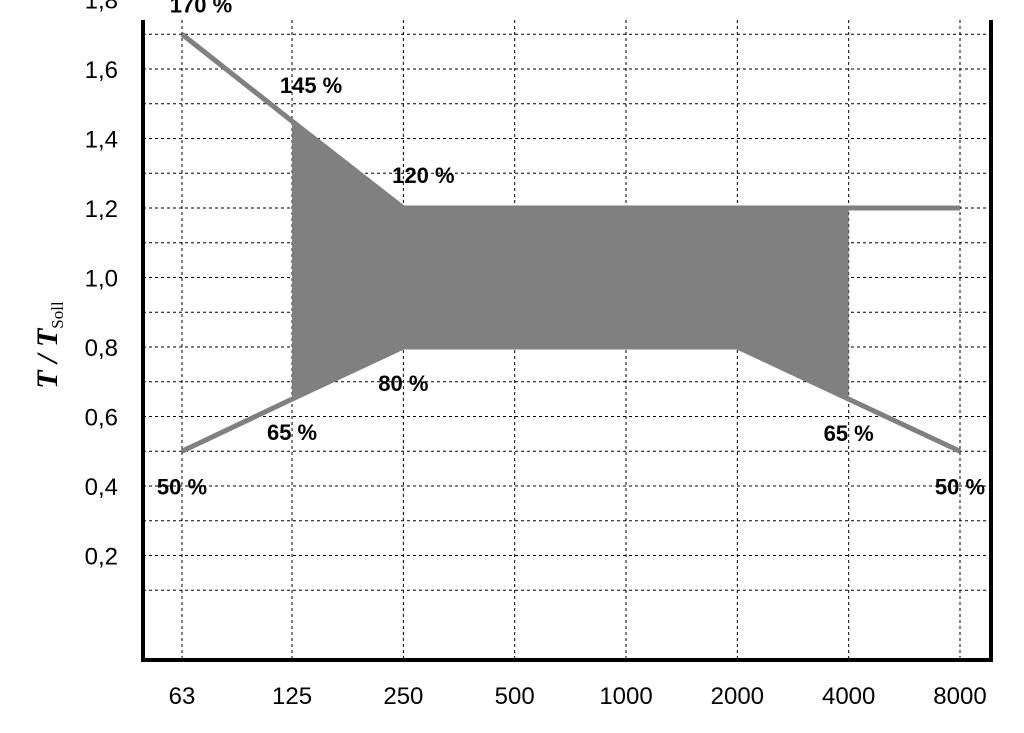  I want to click on y-axis-label-main: T / T, so click(47, 358).